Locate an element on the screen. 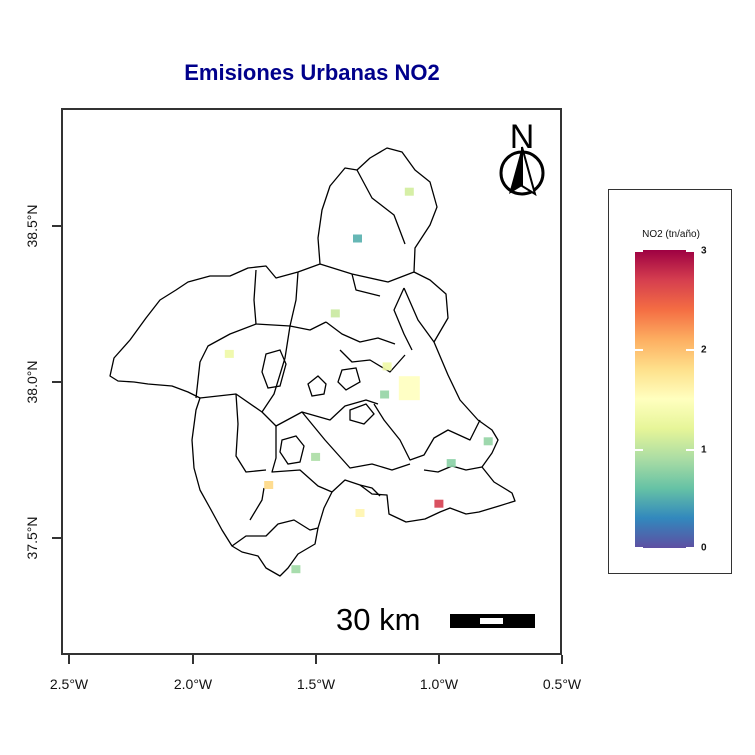  x-tick-label: 0.5°W is located at coordinates (562, 684).